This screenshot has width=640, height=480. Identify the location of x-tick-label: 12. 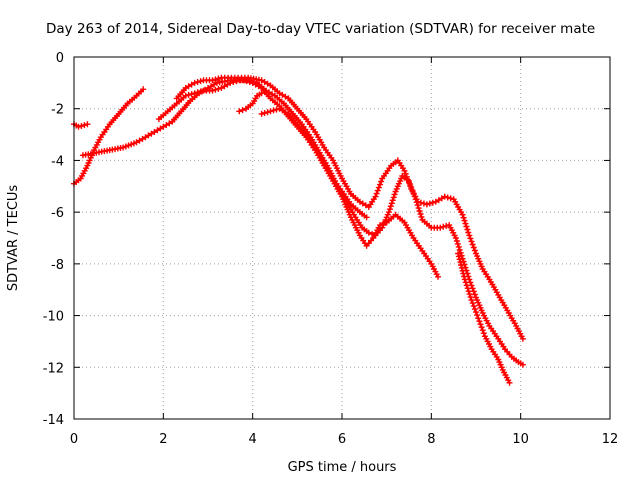
(610, 439).